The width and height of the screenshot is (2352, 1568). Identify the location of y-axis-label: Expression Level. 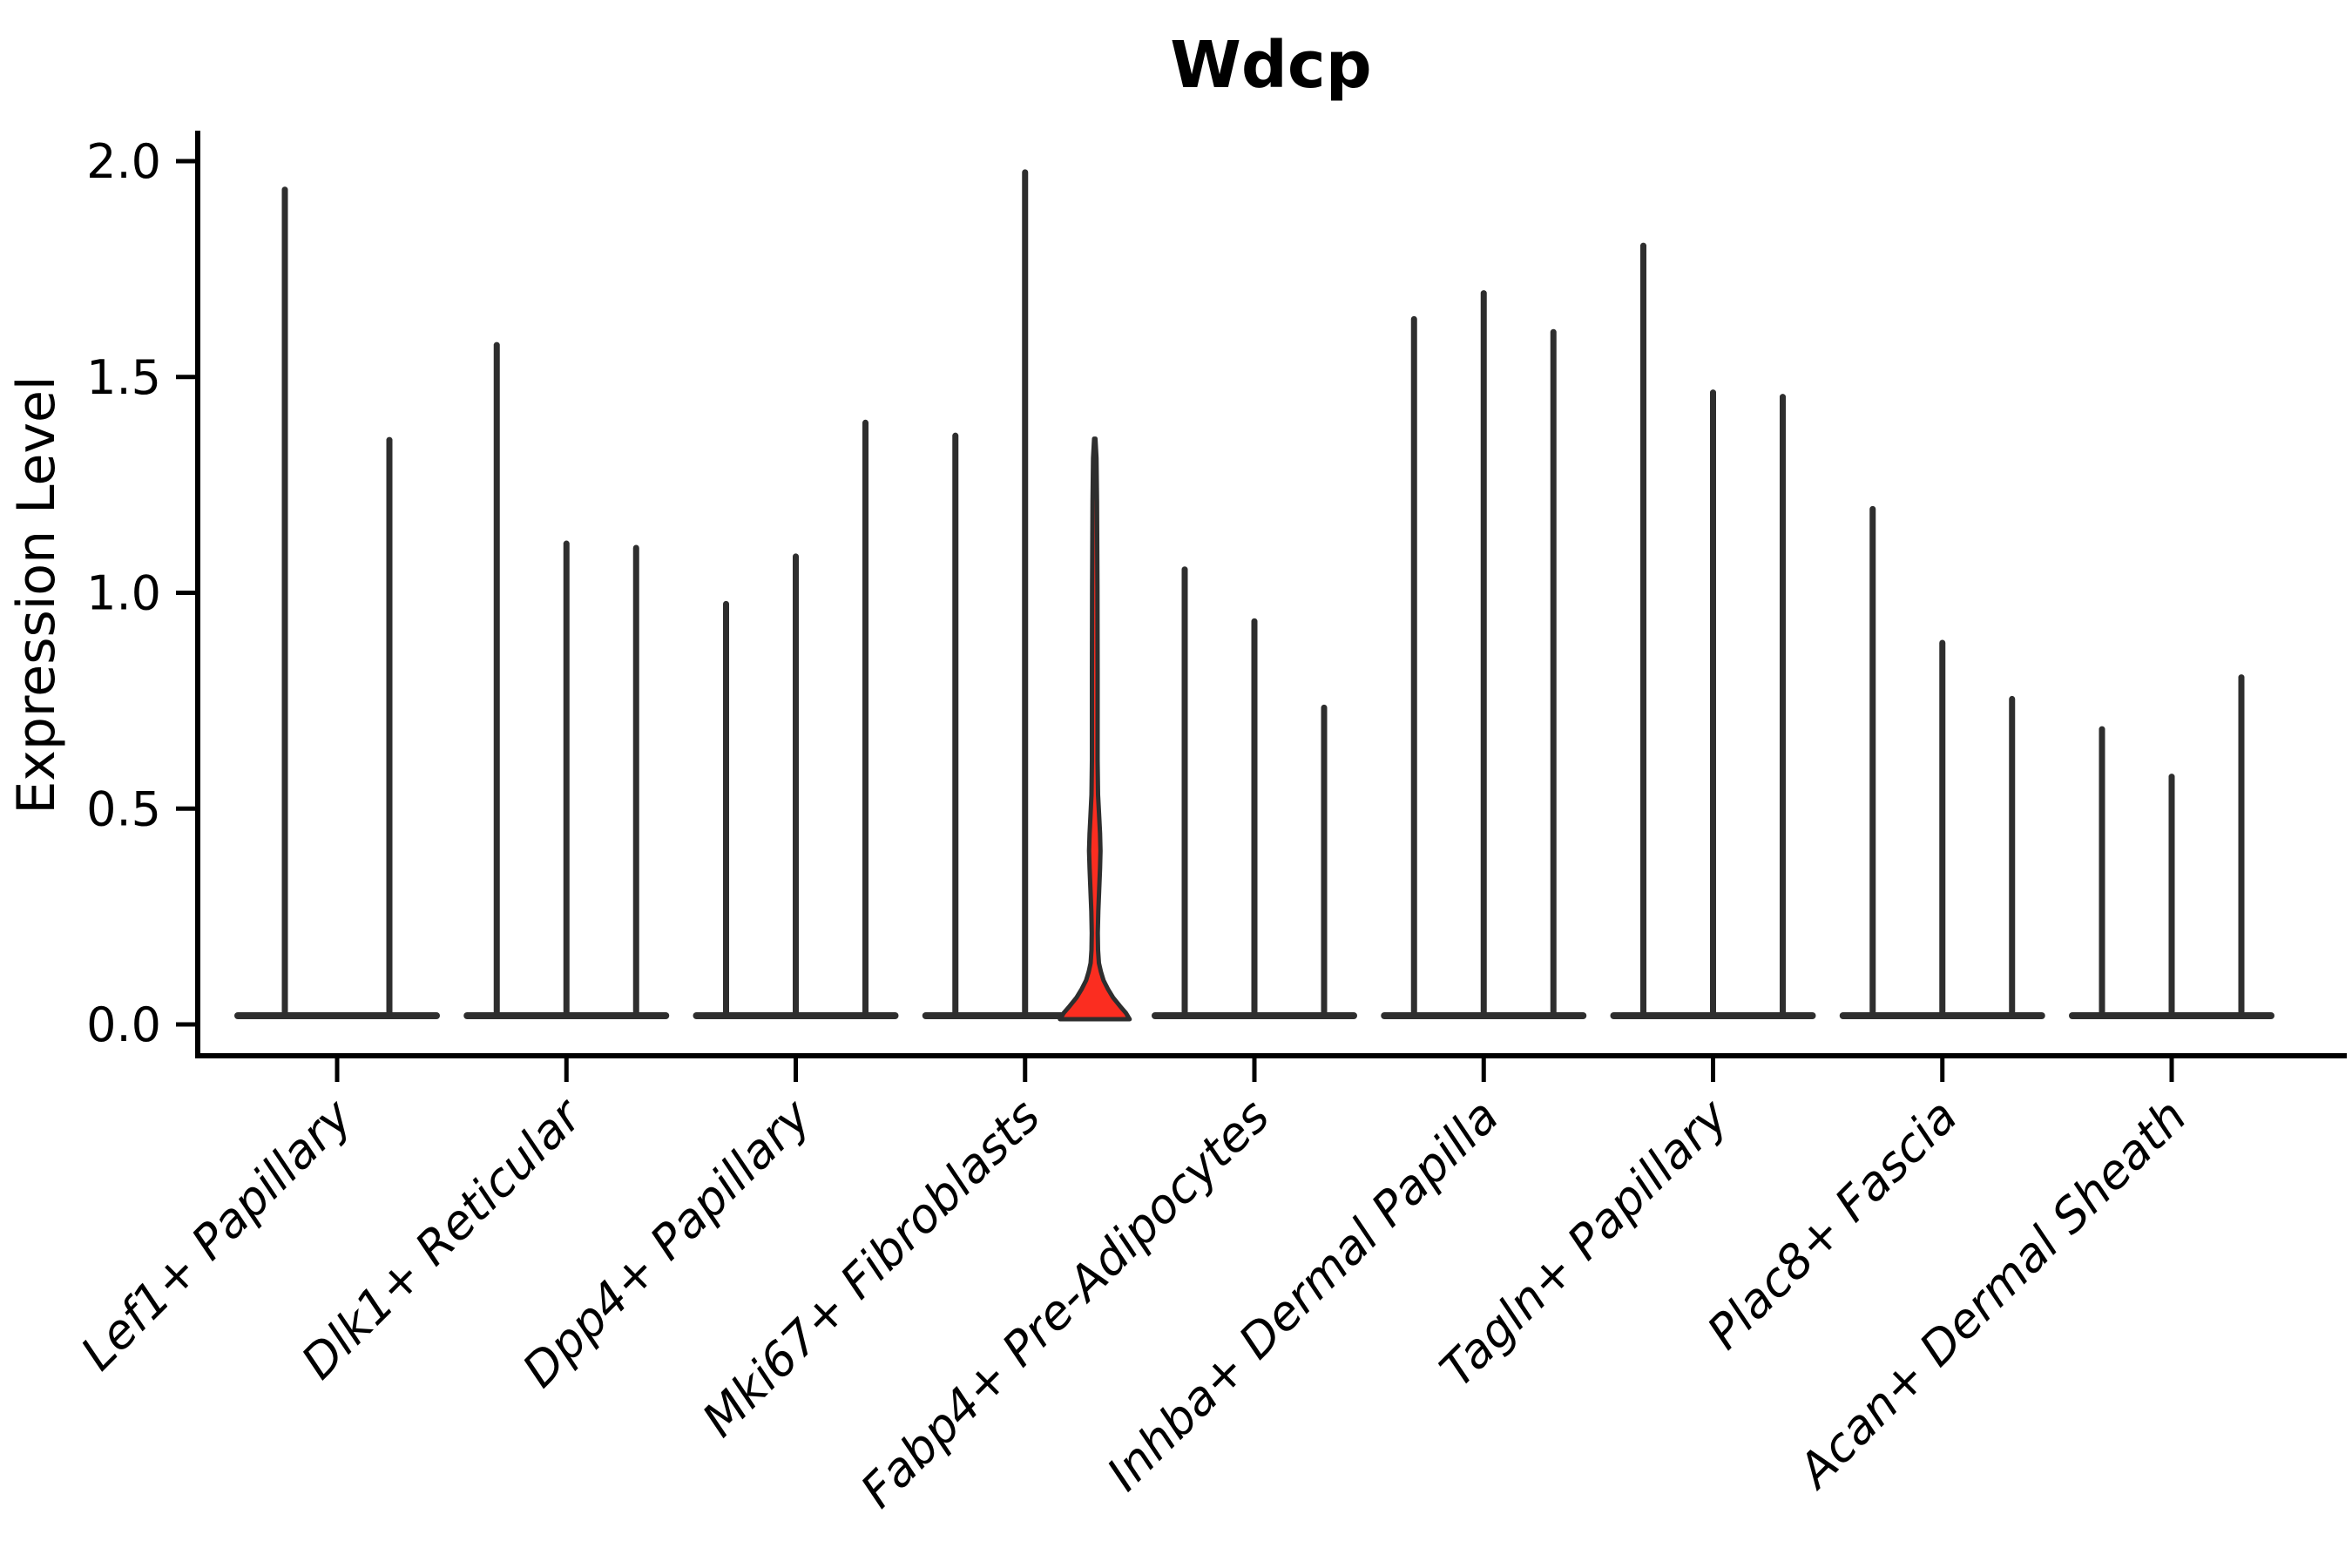
(36, 594).